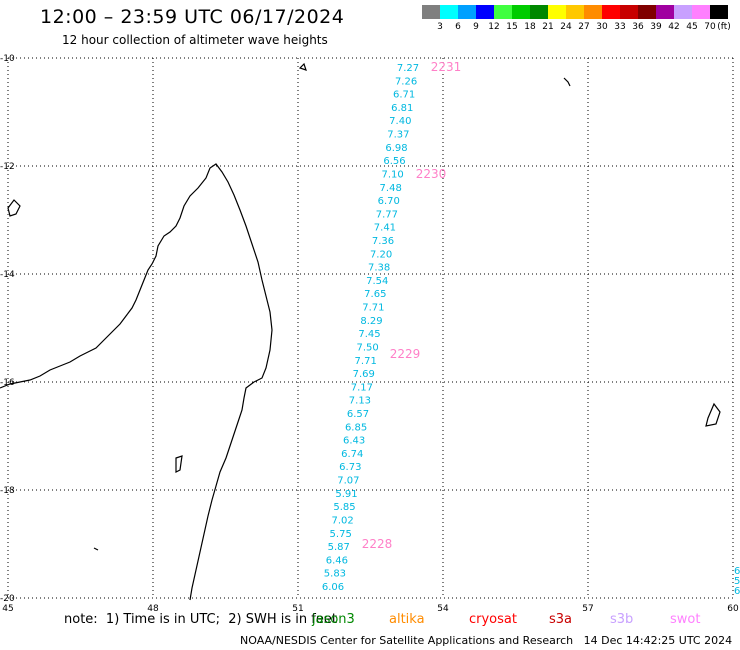 The height and width of the screenshot is (650, 740). Describe the element at coordinates (443, 609) in the screenshot. I see `longitude-label: 54` at that location.